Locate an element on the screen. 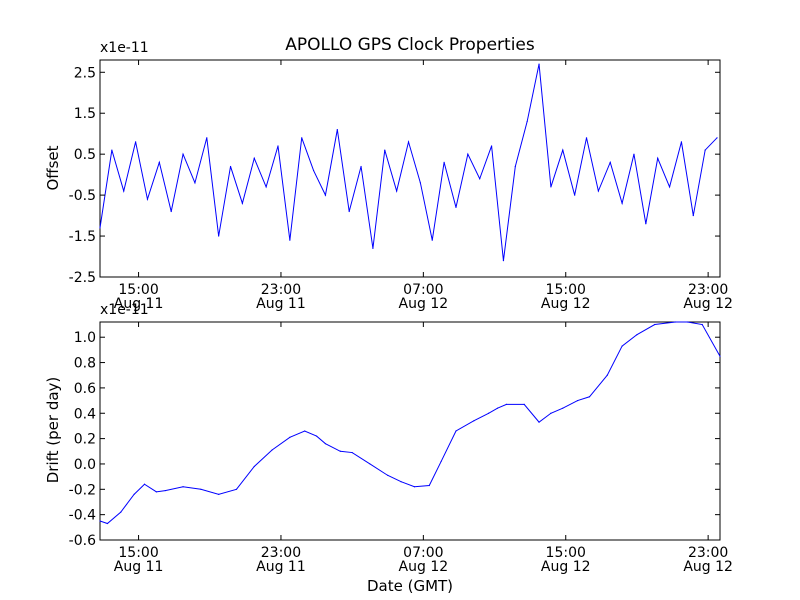 This screenshot has height=600, width=800. offset-x-tick-label-date: Aug 11 is located at coordinates (281, 304).